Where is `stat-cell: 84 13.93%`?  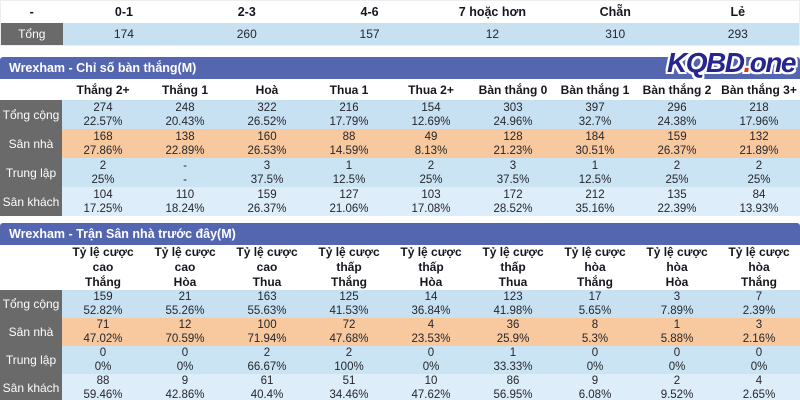 stat-cell: 84 13.93% is located at coordinates (759, 201).